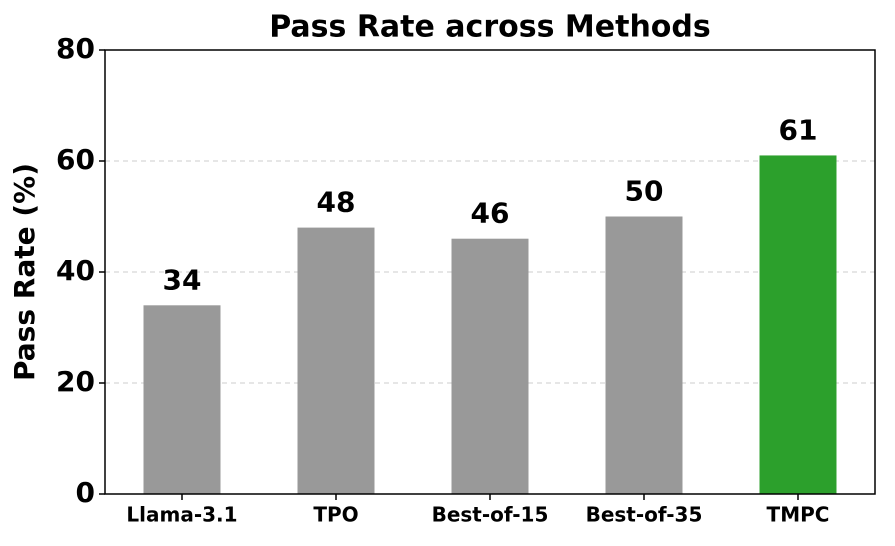  What do you see at coordinates (335, 515) in the screenshot?
I see `x-tick-label: TPO` at bounding box center [335, 515].